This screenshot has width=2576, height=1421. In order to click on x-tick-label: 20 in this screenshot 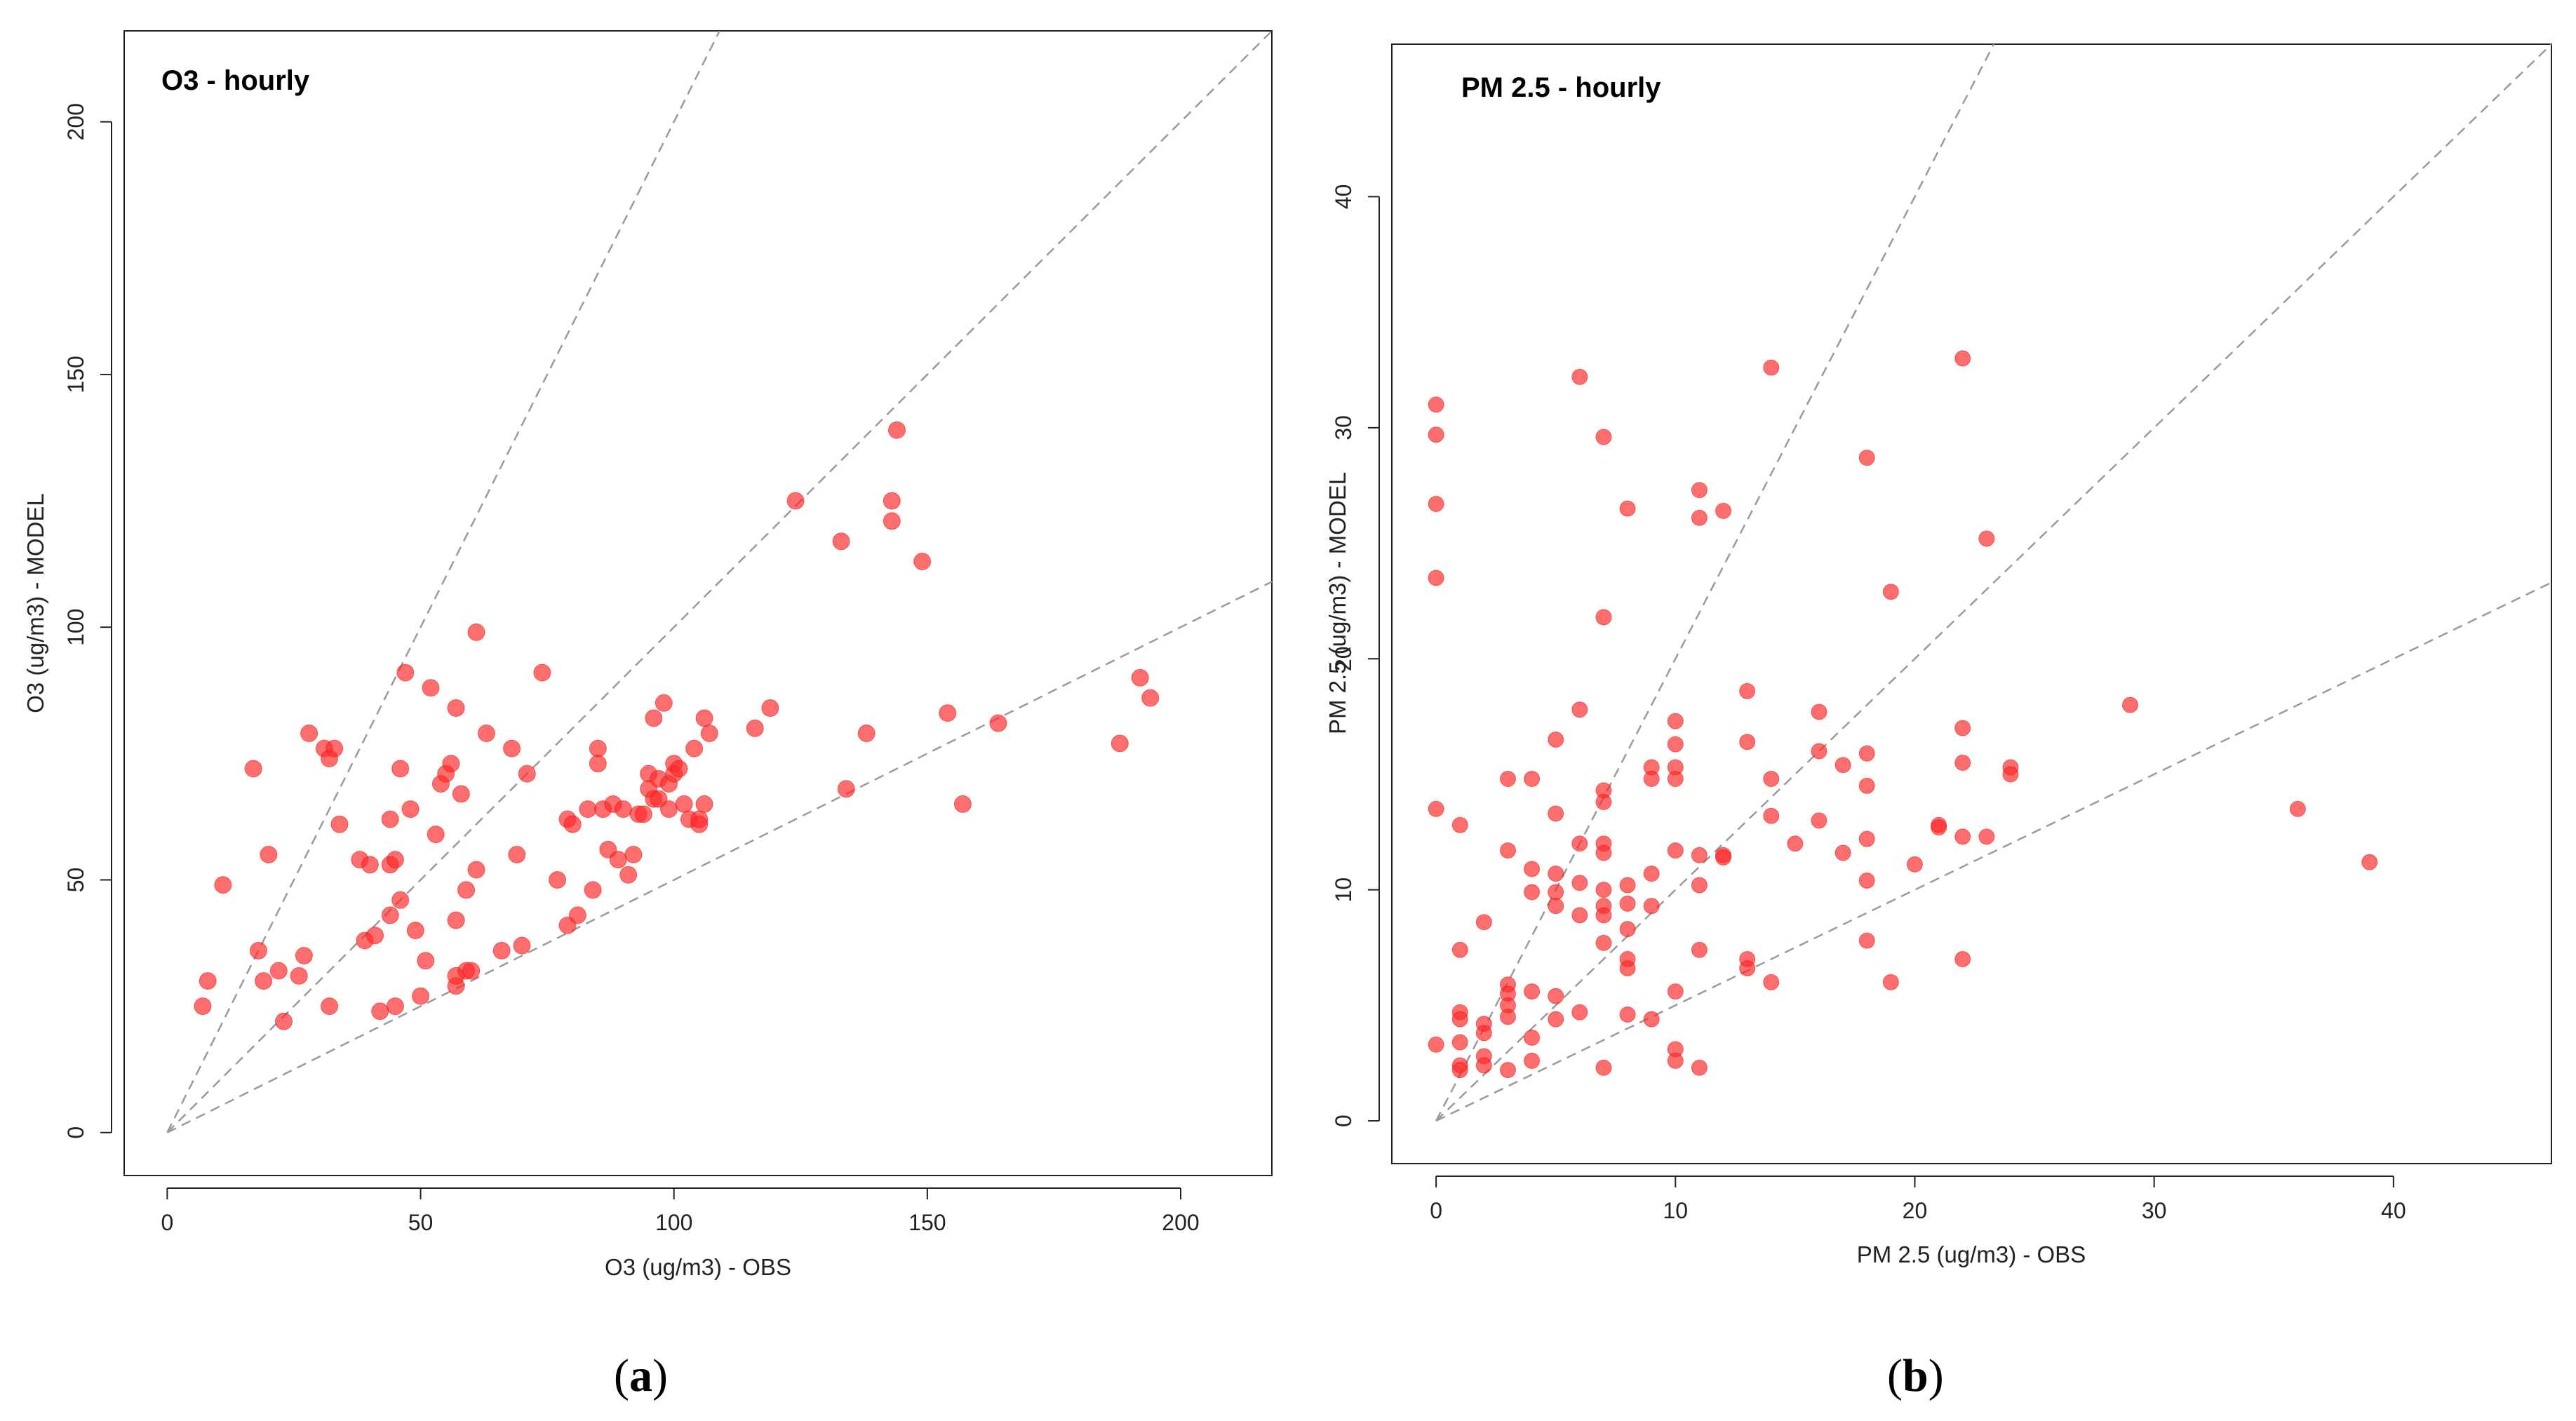, I will do `click(1915, 1210)`.